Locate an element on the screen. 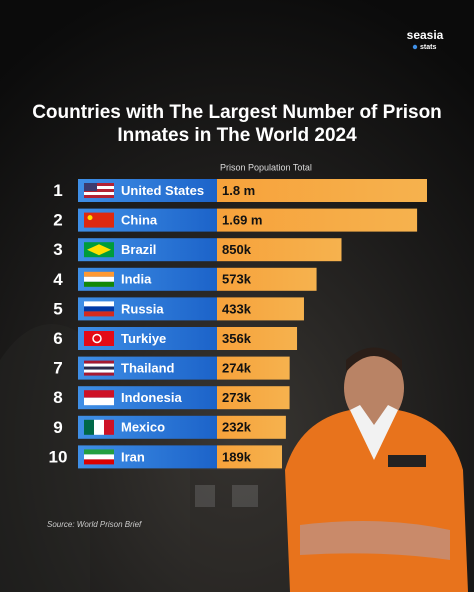  brand-name: seasia is located at coordinates (425, 35).